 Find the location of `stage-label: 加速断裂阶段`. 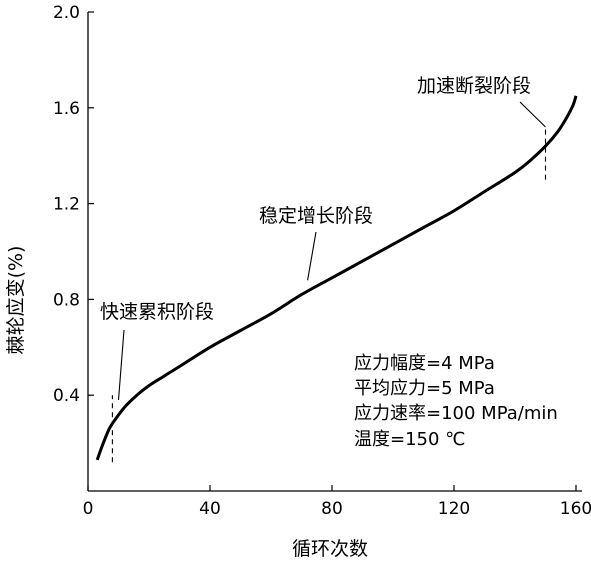

stage-label: 加速断裂阶段 is located at coordinates (474, 86).